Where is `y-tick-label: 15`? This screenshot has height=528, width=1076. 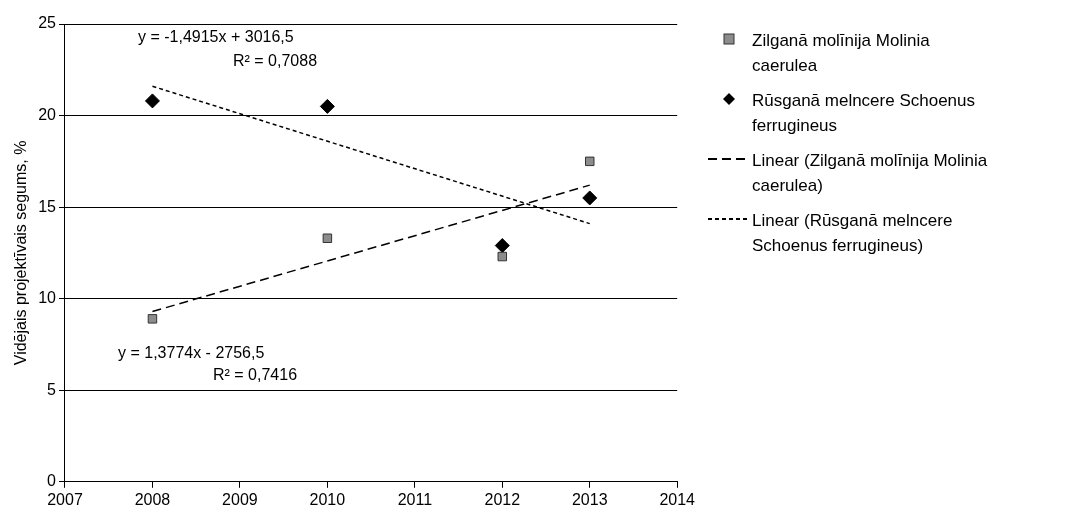 y-tick-label: 15 is located at coordinates (47, 206).